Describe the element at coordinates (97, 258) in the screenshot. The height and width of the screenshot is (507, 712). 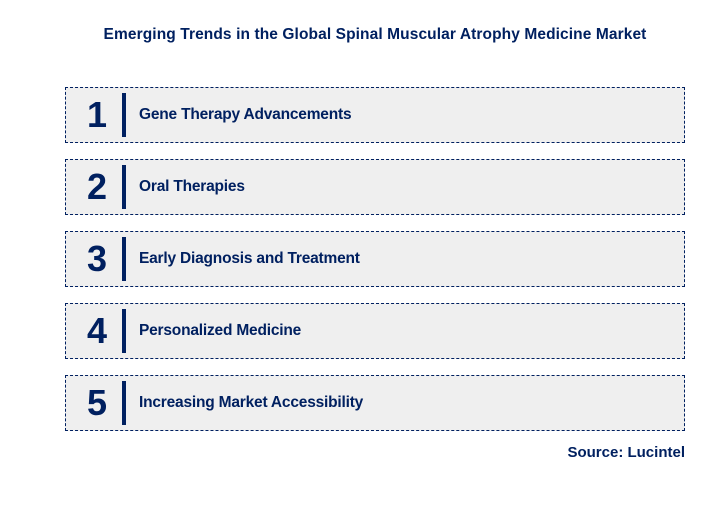
I see `trend-number: 3` at that location.